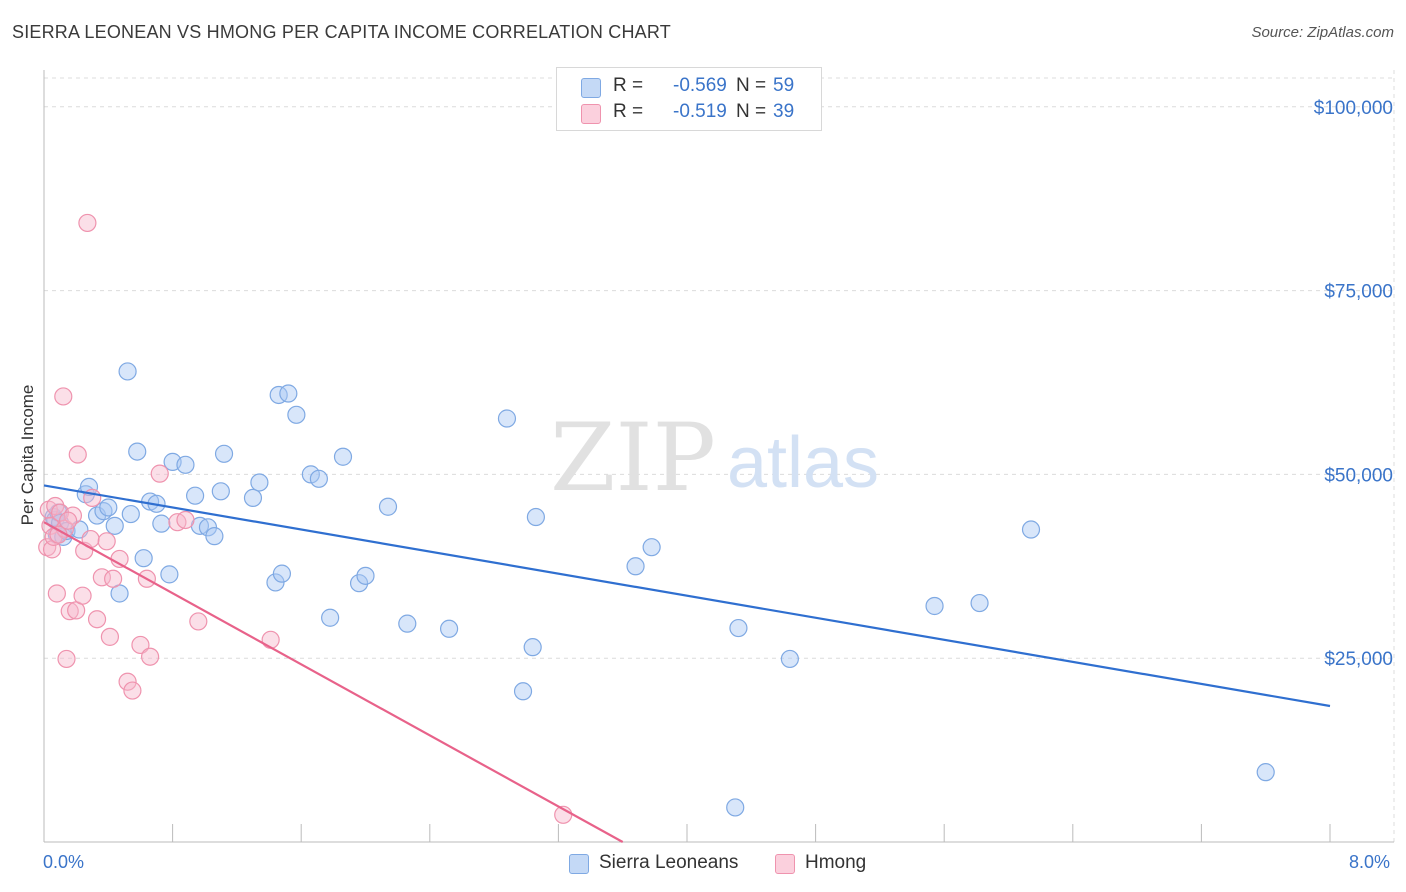  What do you see at coordinates (784, 85) in the screenshot?
I see `legend-n-value: 59` at bounding box center [784, 85].